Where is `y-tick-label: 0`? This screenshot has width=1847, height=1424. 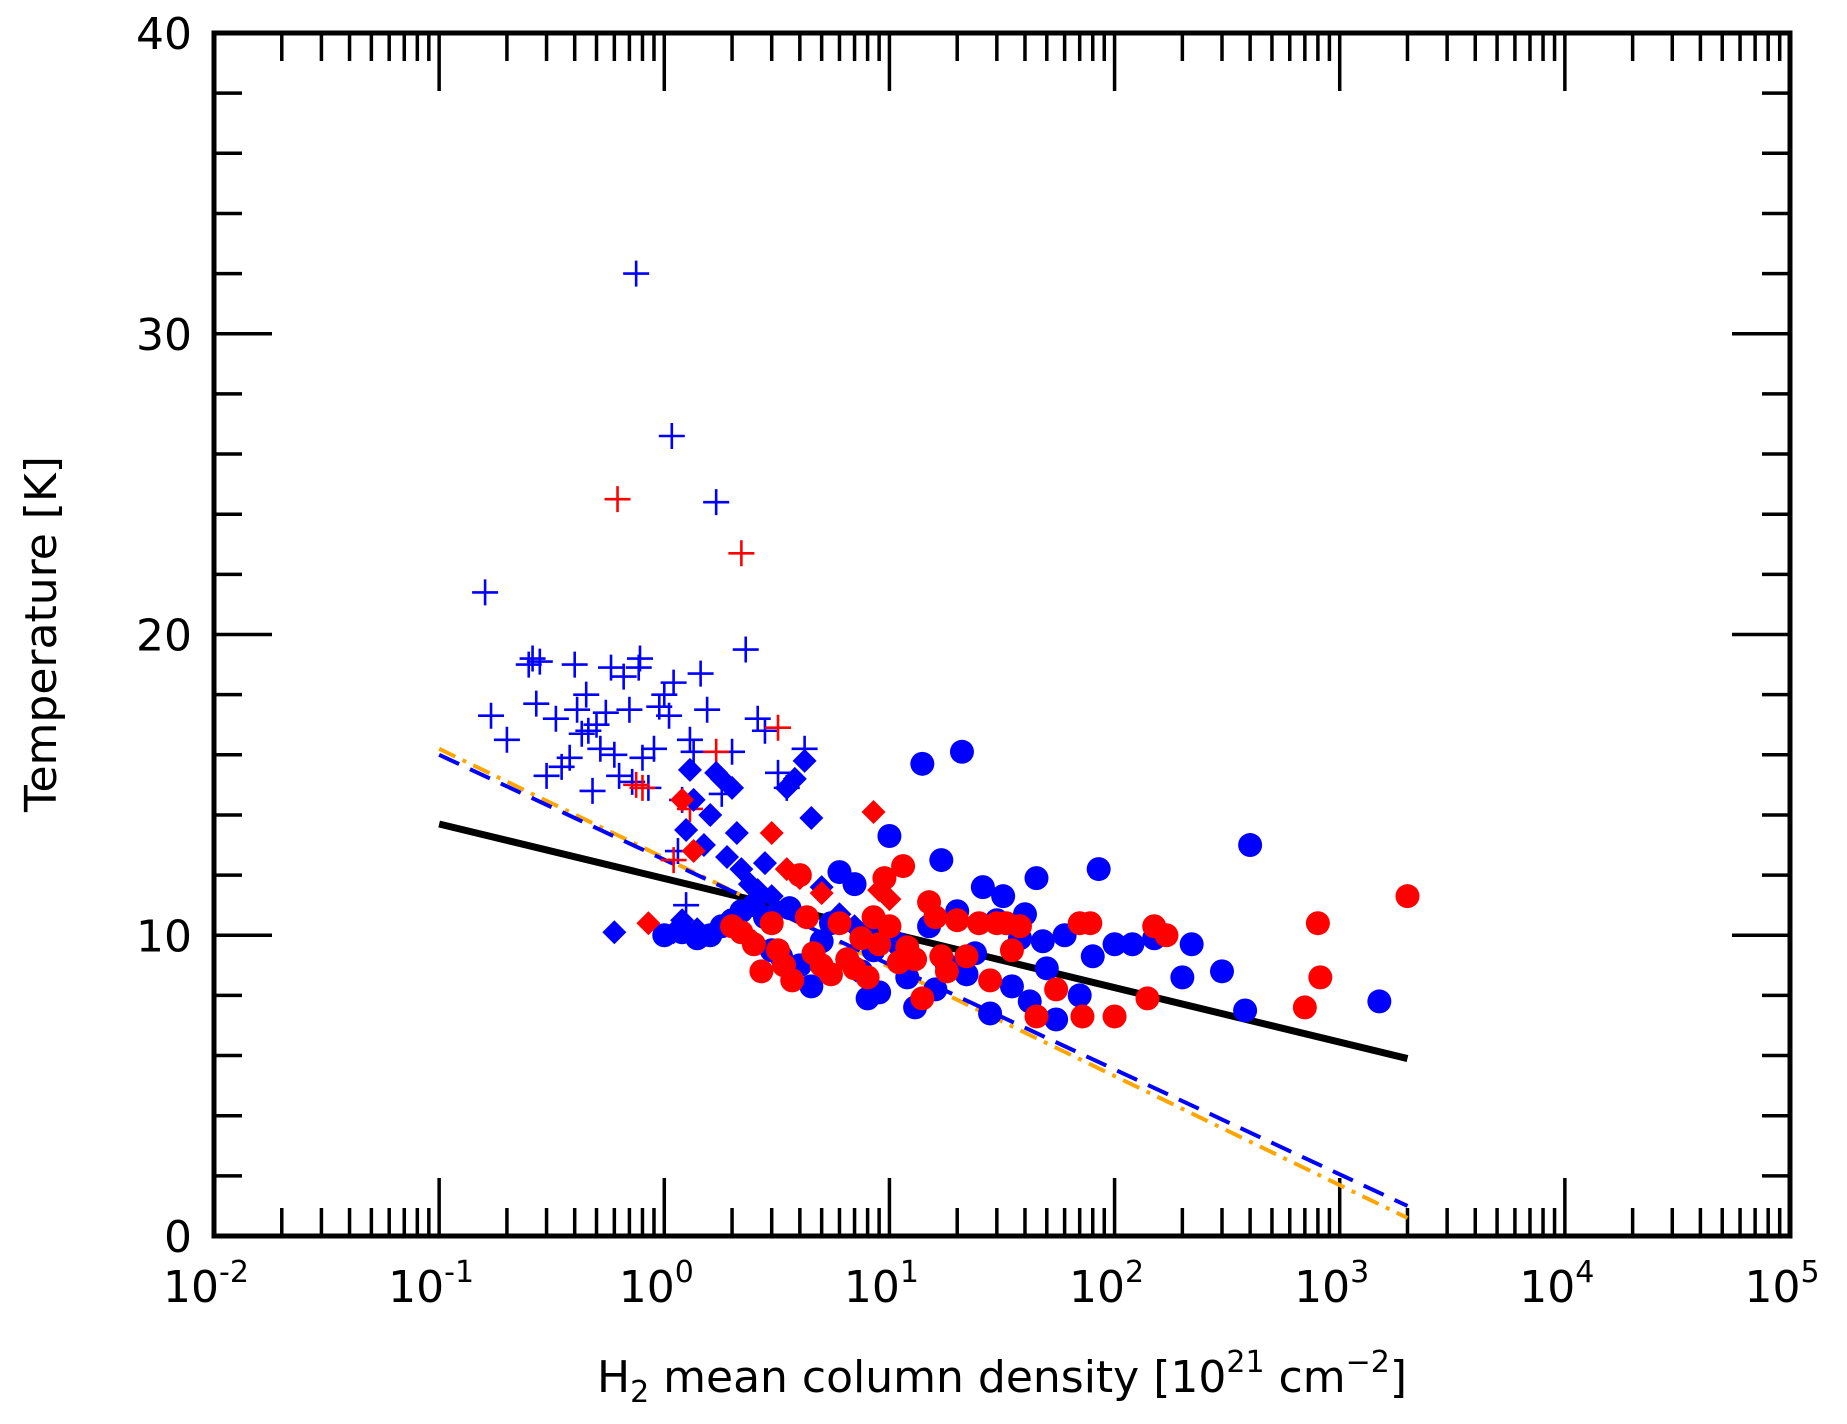
y-tick-label: 0 is located at coordinates (178, 1237).